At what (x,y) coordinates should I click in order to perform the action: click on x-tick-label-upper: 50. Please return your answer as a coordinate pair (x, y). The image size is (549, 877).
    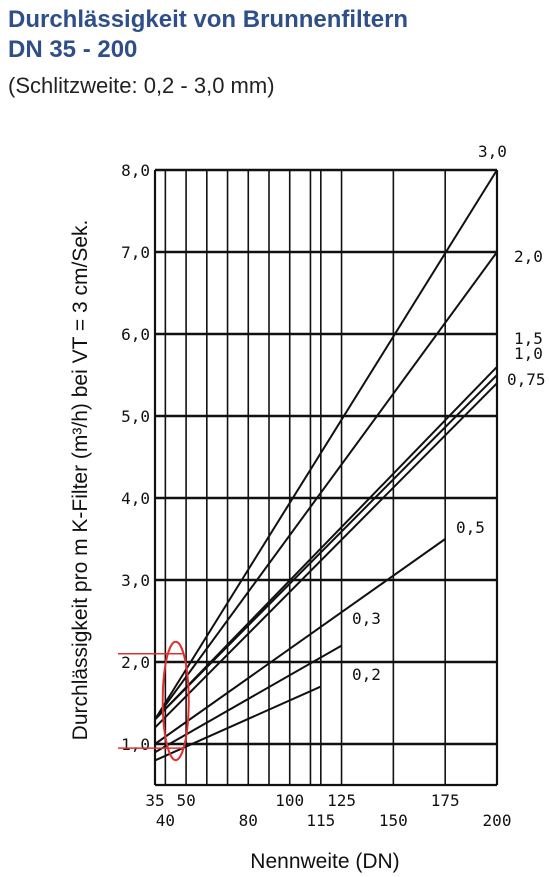
    Looking at the image, I should click on (185, 800).